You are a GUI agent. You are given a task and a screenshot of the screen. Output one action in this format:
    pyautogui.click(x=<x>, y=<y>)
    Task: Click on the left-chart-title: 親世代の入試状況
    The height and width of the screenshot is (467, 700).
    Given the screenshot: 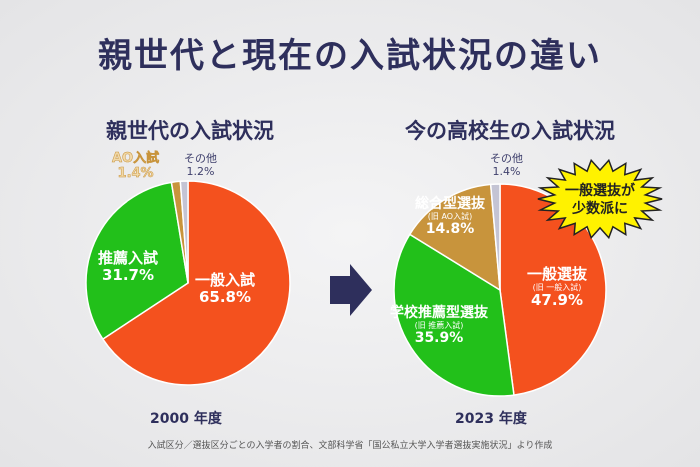 What is the action you would take?
    pyautogui.click(x=190, y=131)
    